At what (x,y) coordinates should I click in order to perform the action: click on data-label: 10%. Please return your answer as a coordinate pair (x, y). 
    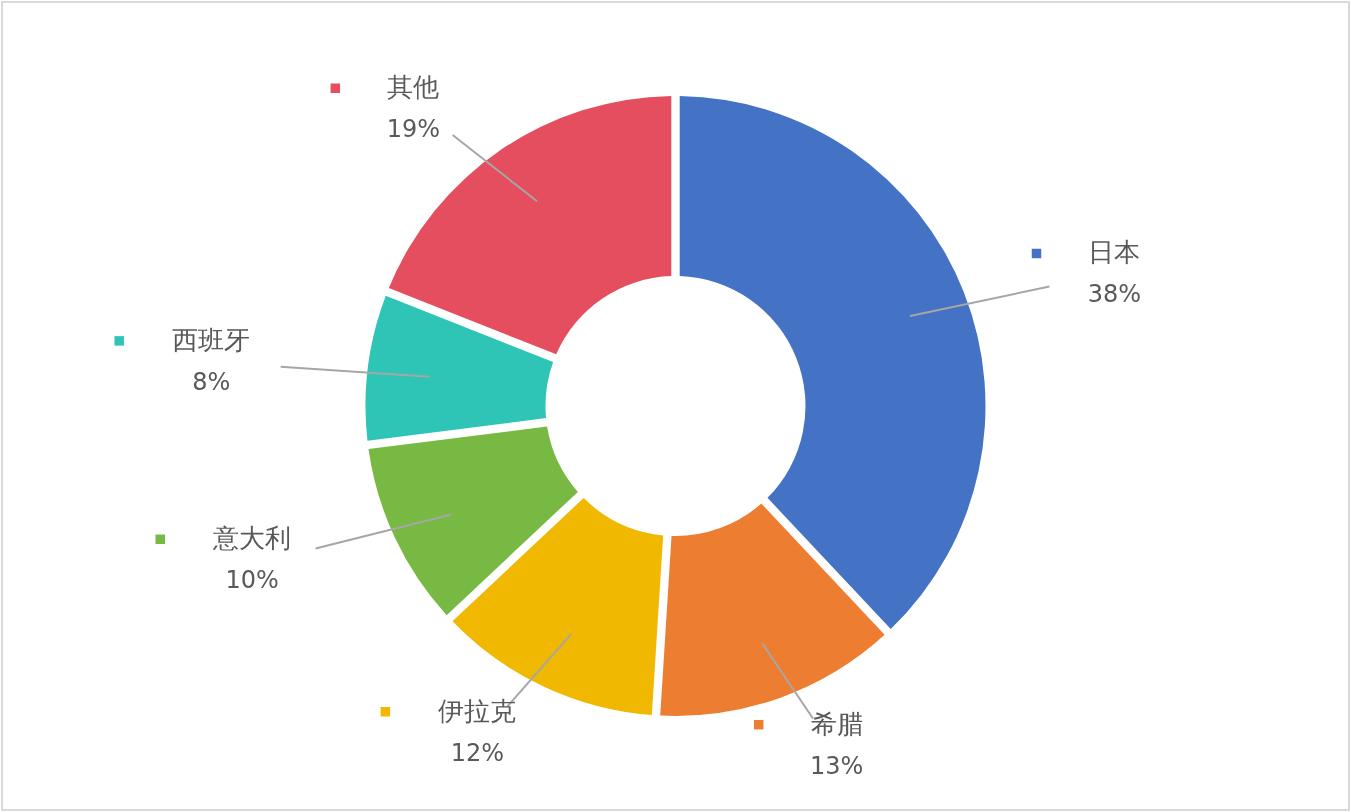
    Looking at the image, I should click on (252, 580).